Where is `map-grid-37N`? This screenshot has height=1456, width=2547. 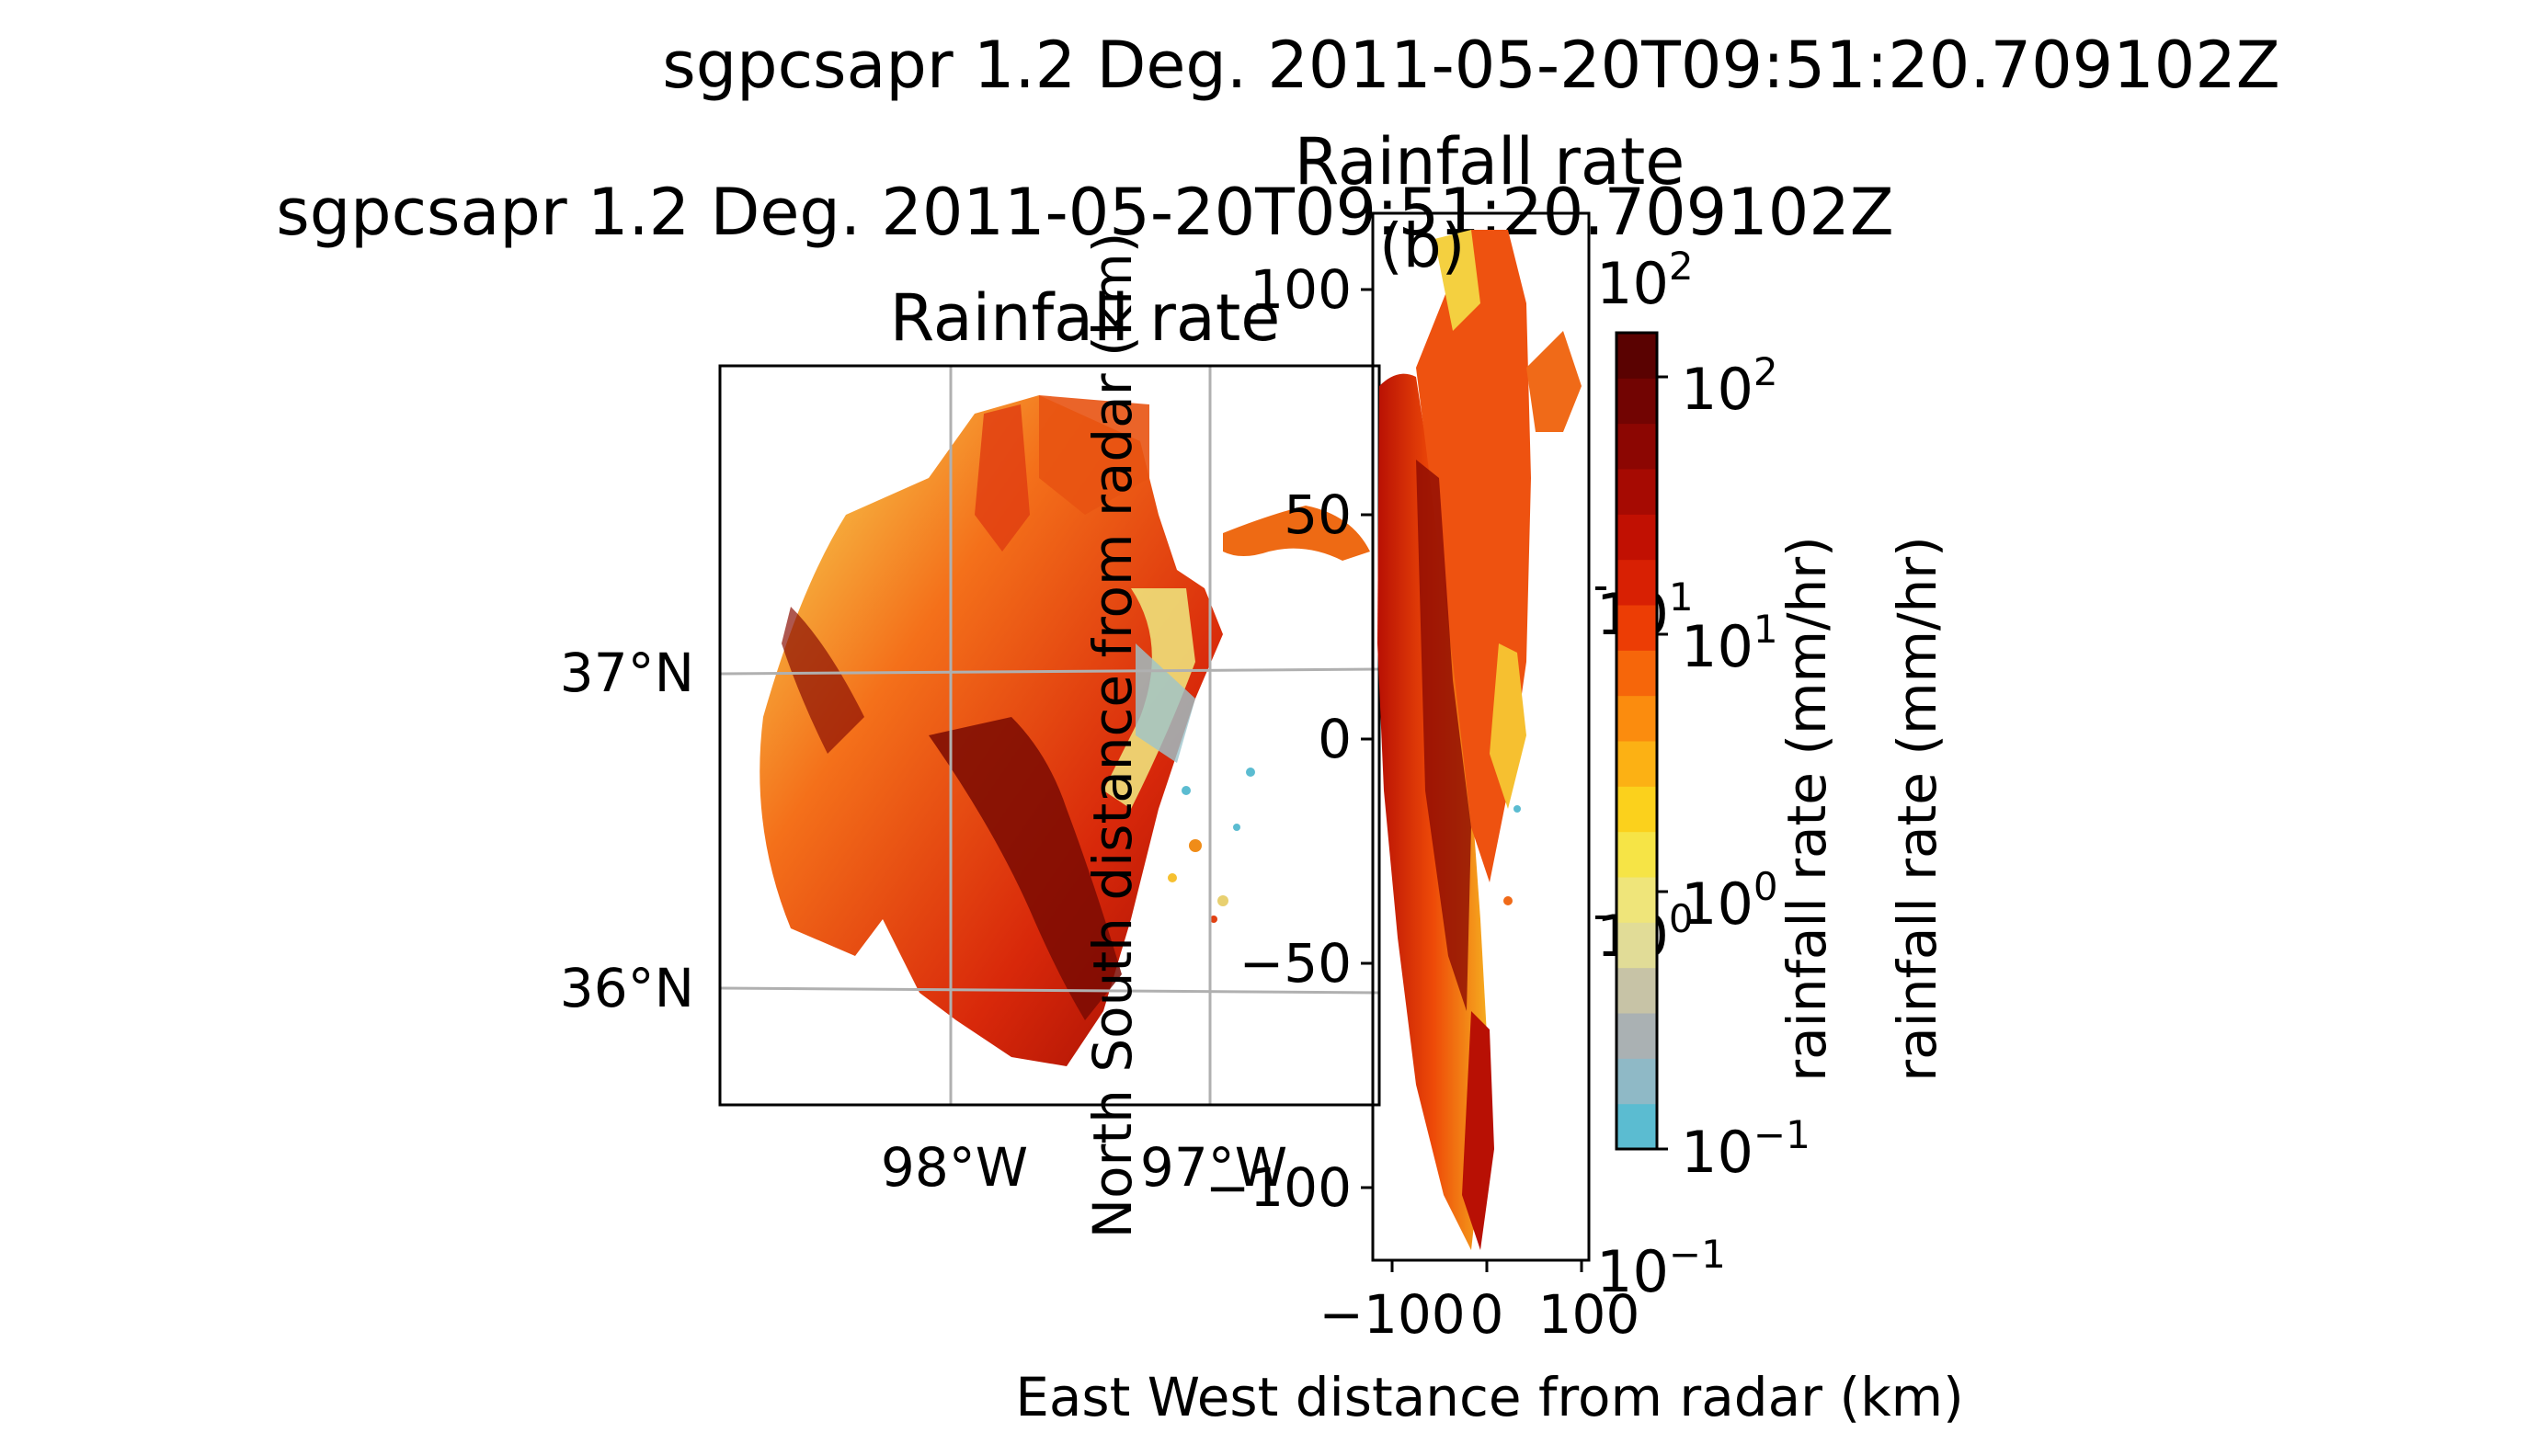 map-grid-37N is located at coordinates (1049, 671).